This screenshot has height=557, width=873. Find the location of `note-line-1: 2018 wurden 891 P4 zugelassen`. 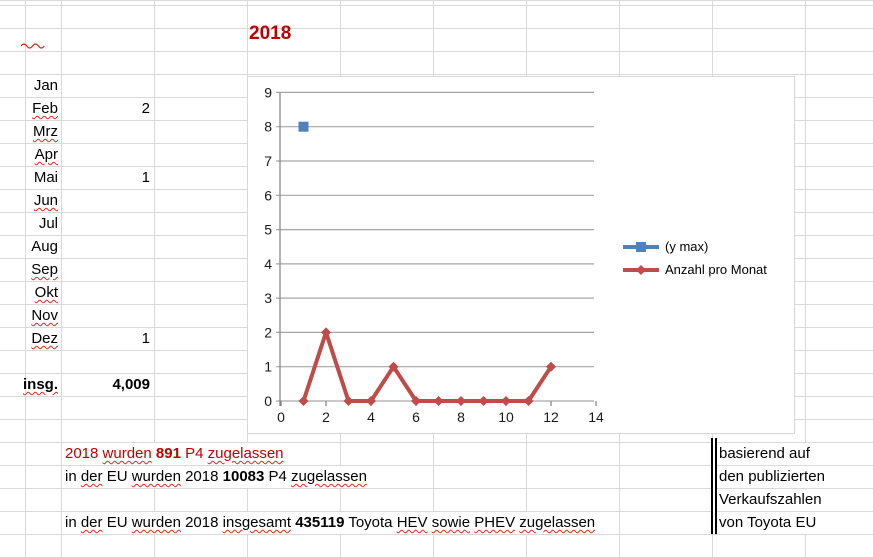

note-line-1: 2018 wurden 891 P4 zugelassen is located at coordinates (177, 454).